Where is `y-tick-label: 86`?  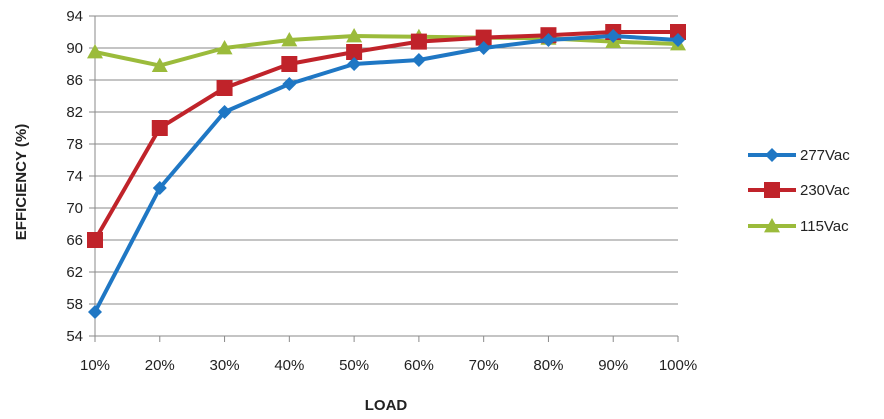
y-tick-label: 86 is located at coordinates (74, 80).